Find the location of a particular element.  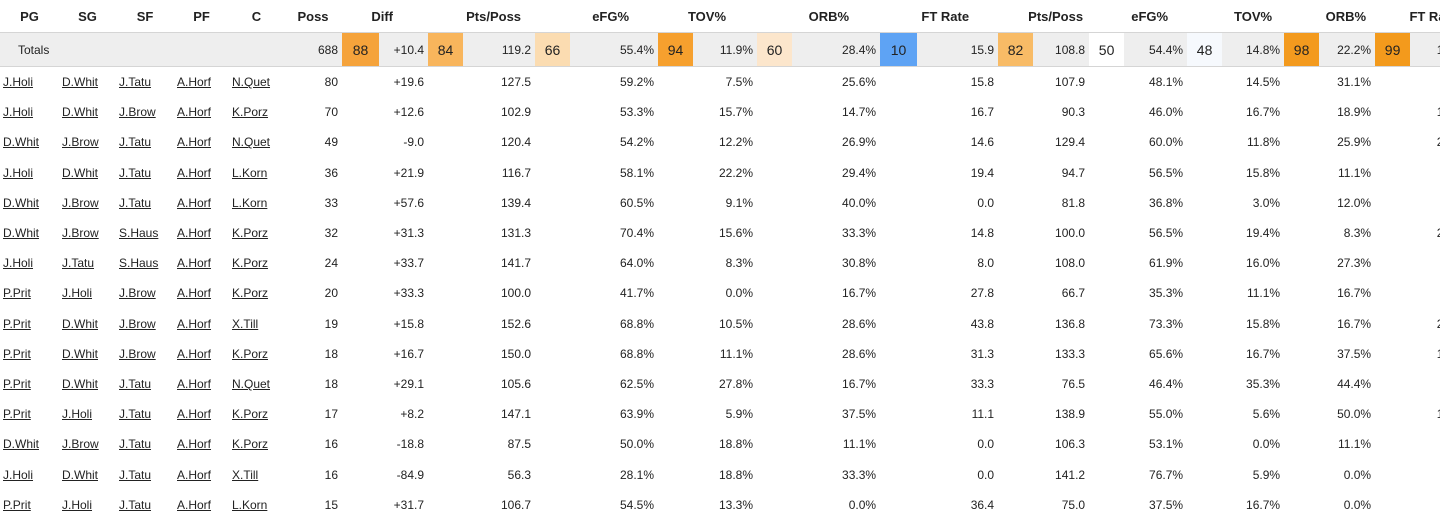

header-off-tov: TOV% is located at coordinates (707, 16).